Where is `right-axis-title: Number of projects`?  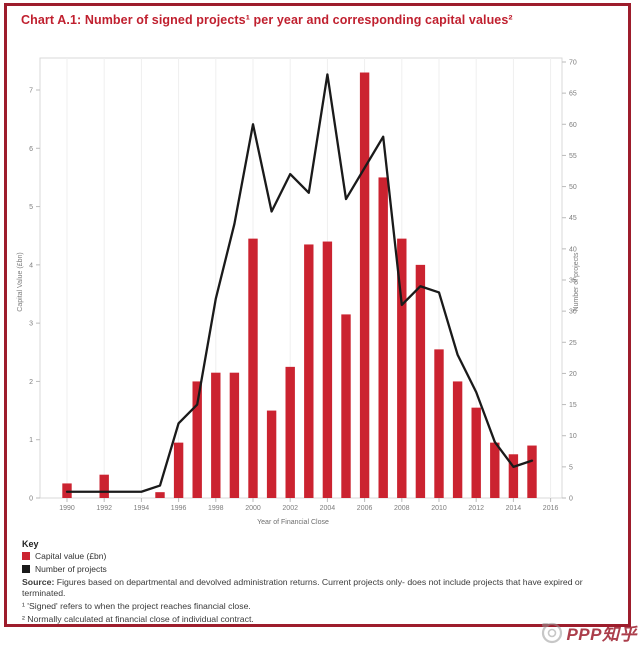 right-axis-title: Number of projects is located at coordinates (576, 282).